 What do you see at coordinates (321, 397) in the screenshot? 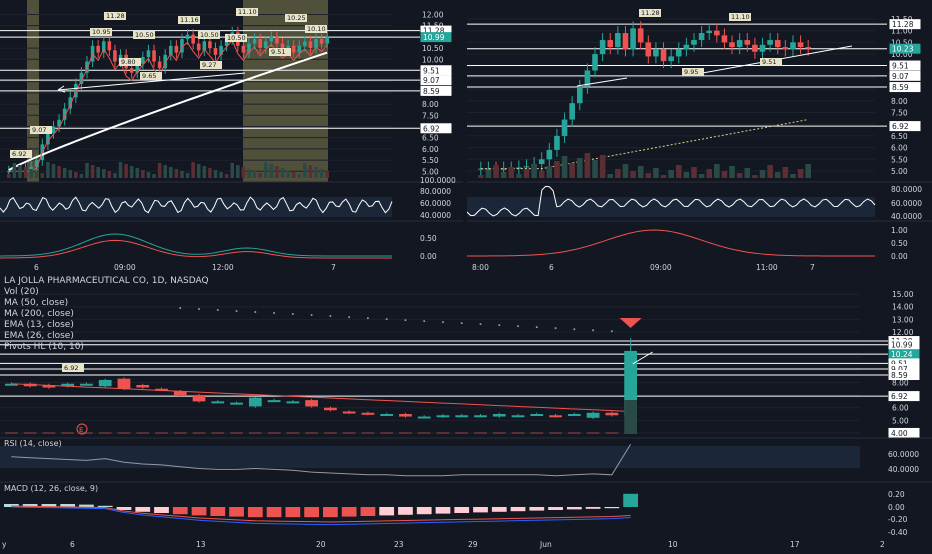
I see `ema-line` at bounding box center [321, 397].